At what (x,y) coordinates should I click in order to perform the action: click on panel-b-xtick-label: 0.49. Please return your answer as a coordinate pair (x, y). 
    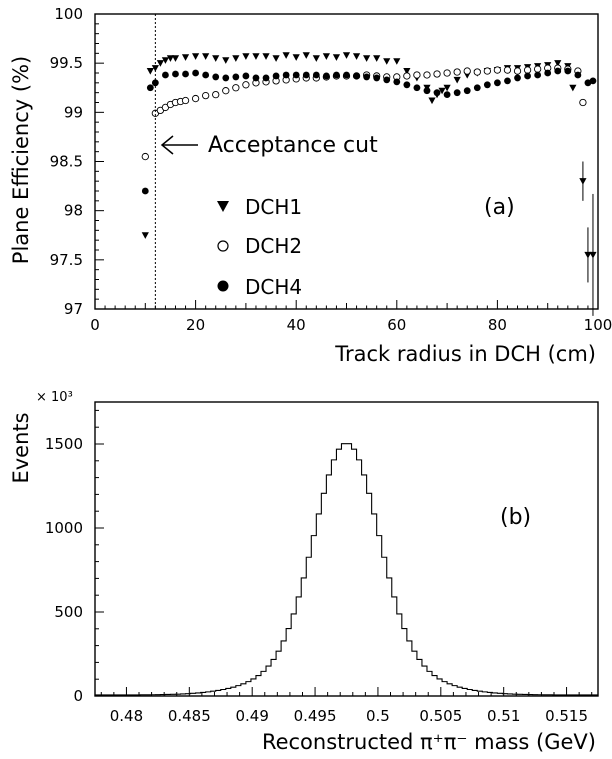
    Looking at the image, I should click on (251, 716).